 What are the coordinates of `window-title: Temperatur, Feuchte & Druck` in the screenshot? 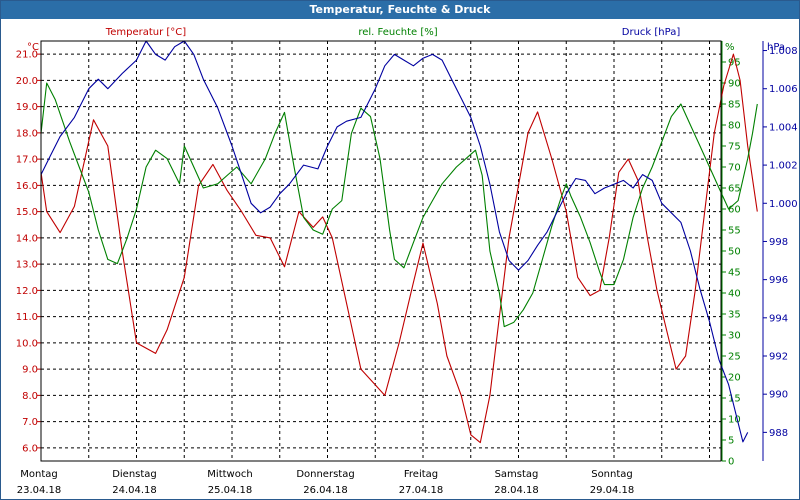 It's located at (400, 10).